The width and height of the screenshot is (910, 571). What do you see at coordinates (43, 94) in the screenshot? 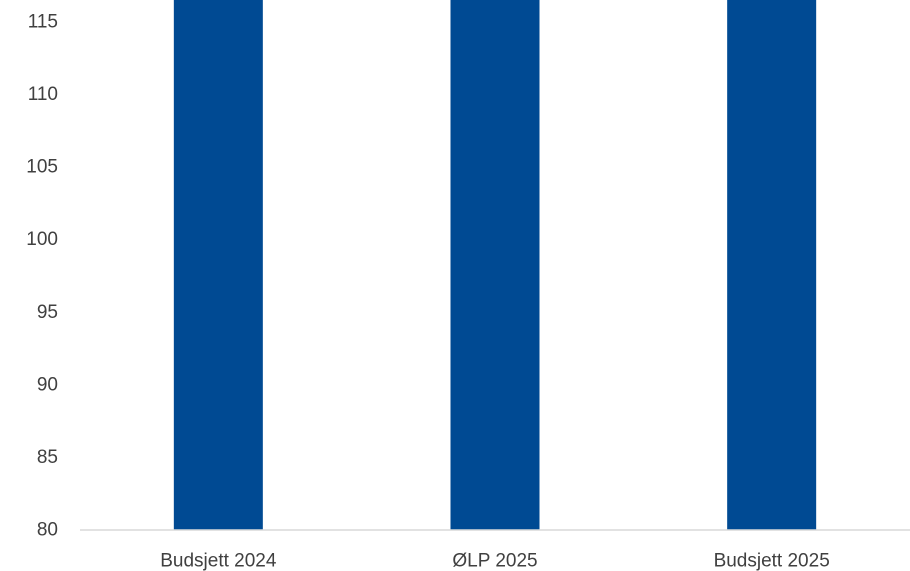
I see `y-tick-label: 110` at bounding box center [43, 94].